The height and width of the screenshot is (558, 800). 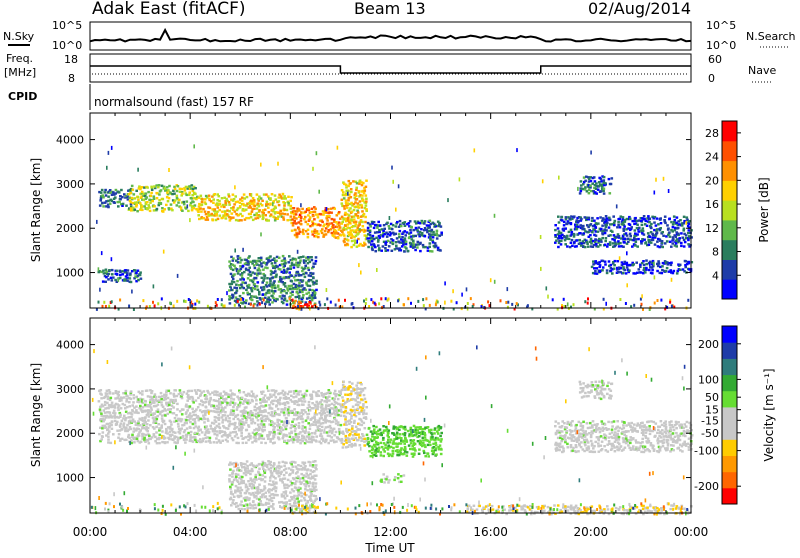 What do you see at coordinates (399, 35) in the screenshot?
I see `noise-panel: N.Sky 10^5 10^0 10^5 10^0 N.Search` at bounding box center [399, 35].